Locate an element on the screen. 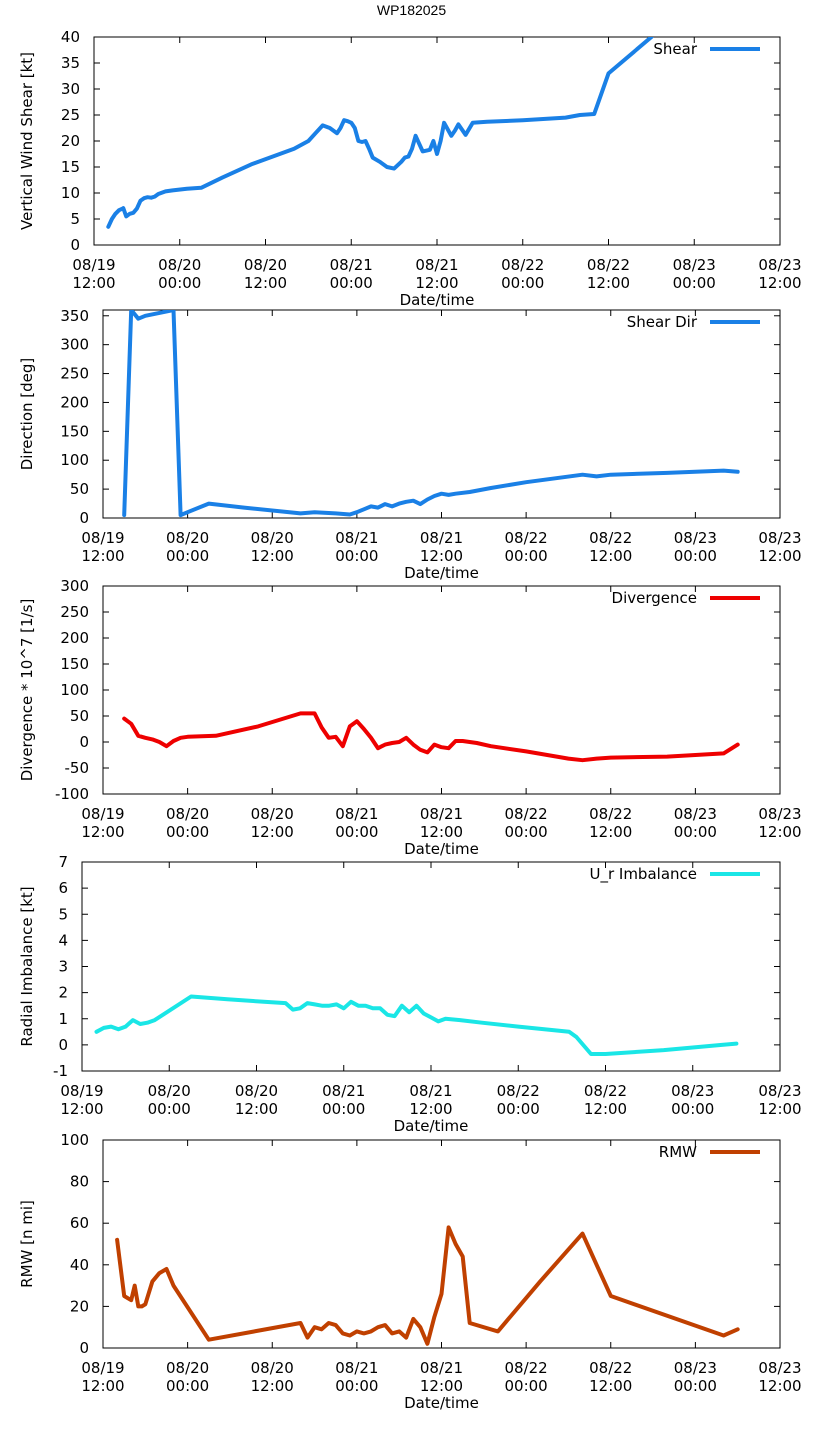  legend-label: Shear Dir is located at coordinates (662, 322).